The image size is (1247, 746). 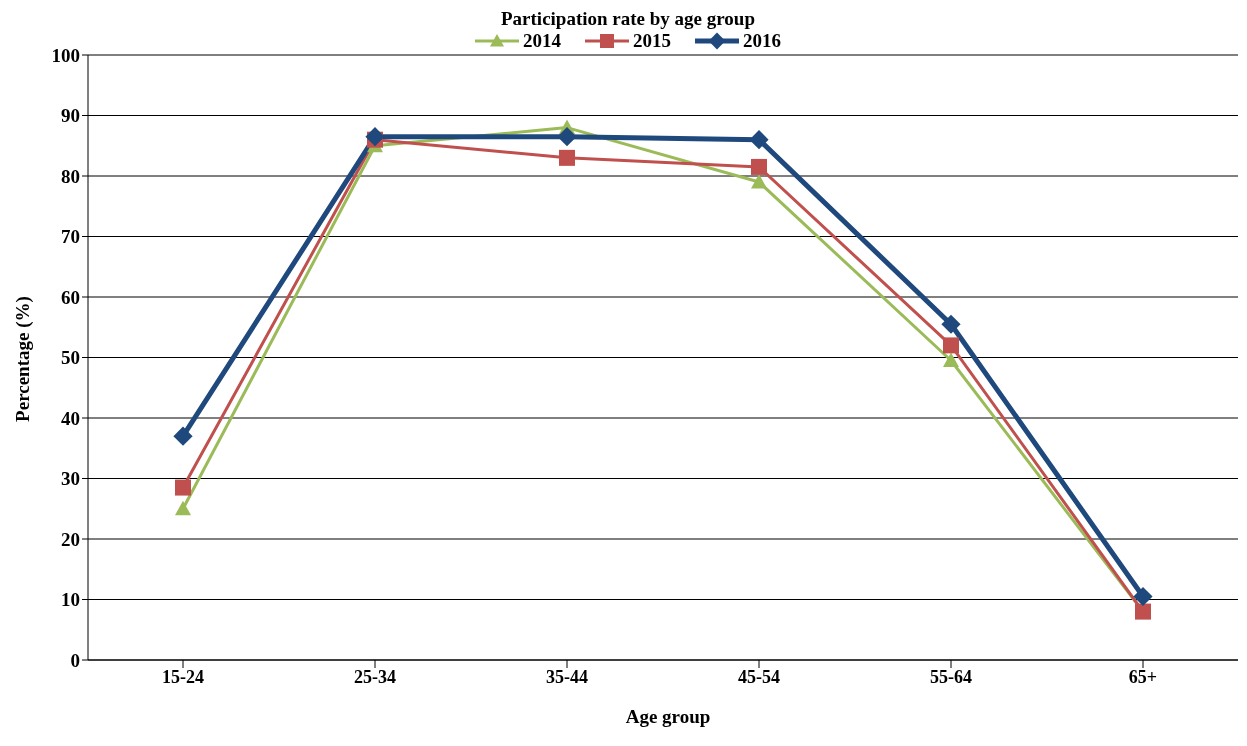 I want to click on y-tick-label: 80, so click(x=70, y=176).